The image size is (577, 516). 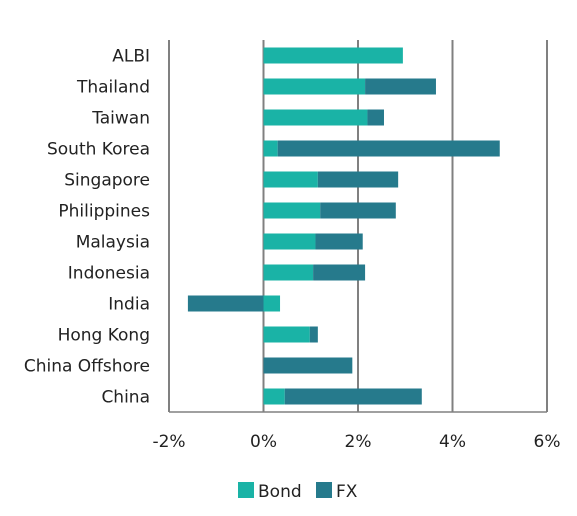 I want to click on bar-fx-hong-kong, so click(x=313, y=334).